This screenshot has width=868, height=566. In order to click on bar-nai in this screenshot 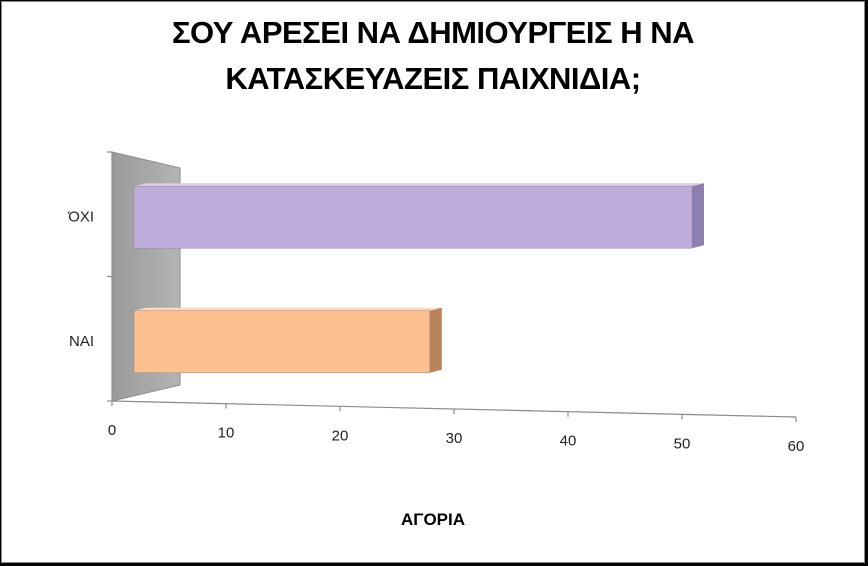, I will do `click(282, 342)`.